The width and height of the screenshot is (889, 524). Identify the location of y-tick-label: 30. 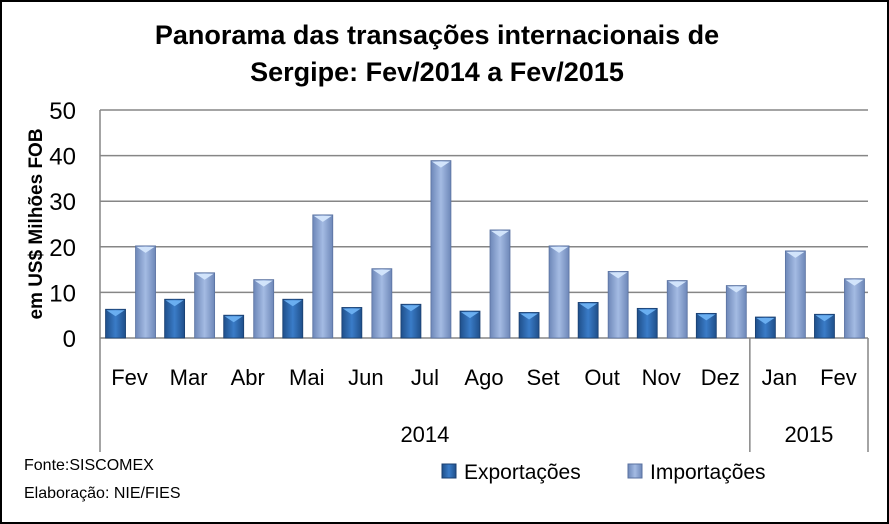
(62, 202).